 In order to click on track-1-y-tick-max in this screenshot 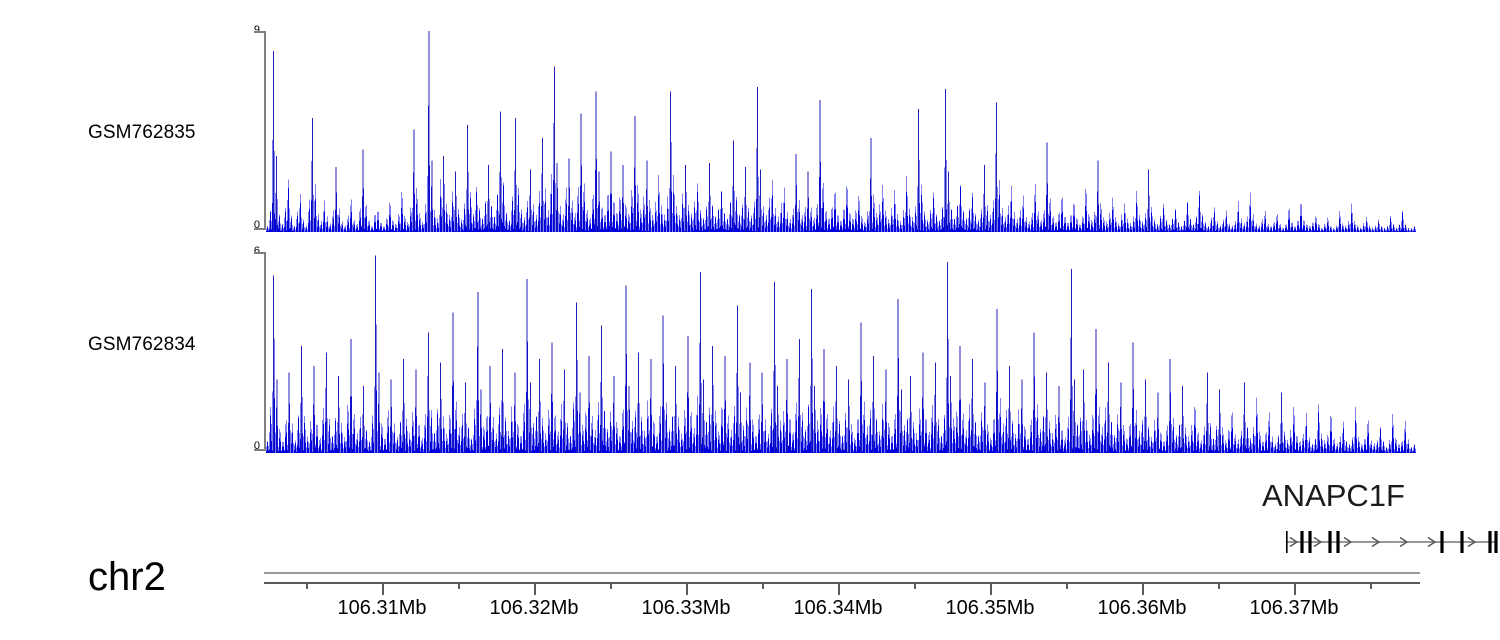, I will do `click(260, 253)`.